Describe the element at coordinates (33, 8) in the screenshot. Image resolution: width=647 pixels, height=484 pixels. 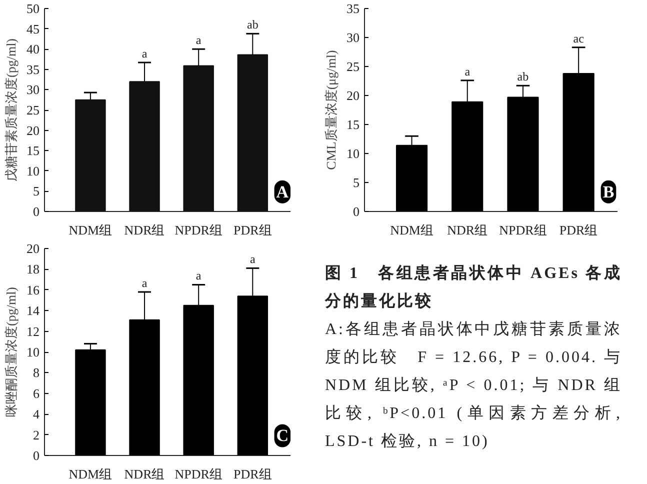
I see `y-tick-label: 50` at that location.